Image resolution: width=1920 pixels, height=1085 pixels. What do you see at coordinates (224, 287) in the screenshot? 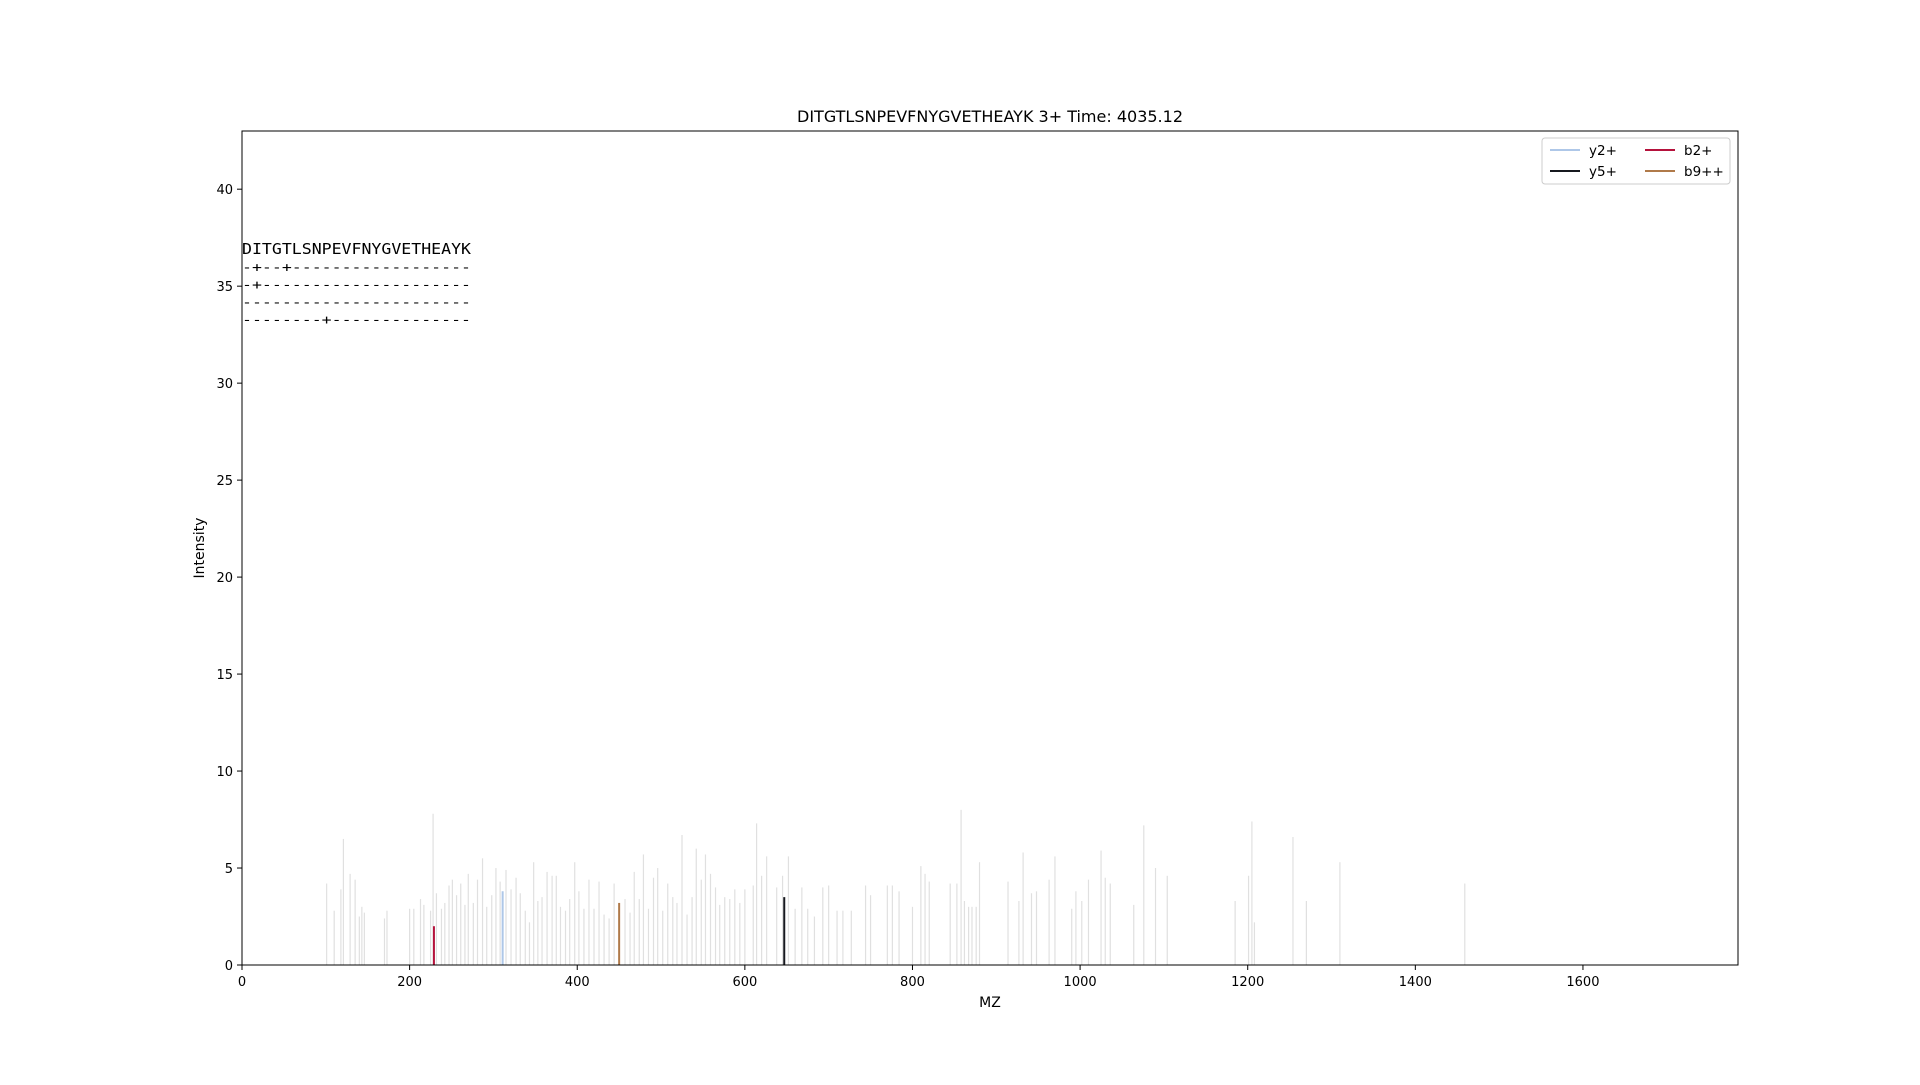
I see `y-tick-label: 35` at bounding box center [224, 287].